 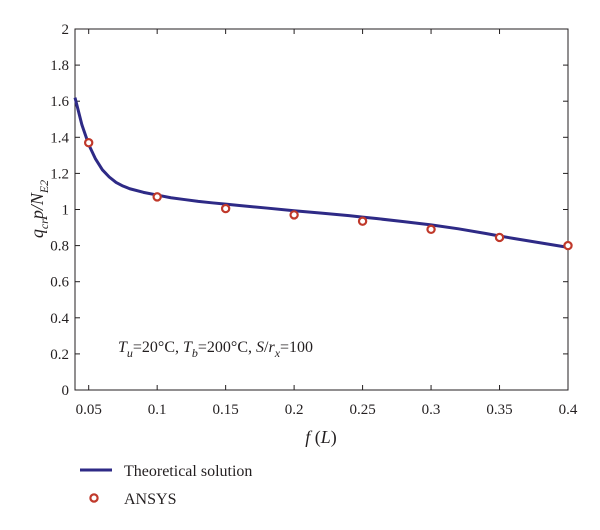 What do you see at coordinates (226, 410) in the screenshot?
I see `x-tick-label: 0.15` at bounding box center [226, 410].